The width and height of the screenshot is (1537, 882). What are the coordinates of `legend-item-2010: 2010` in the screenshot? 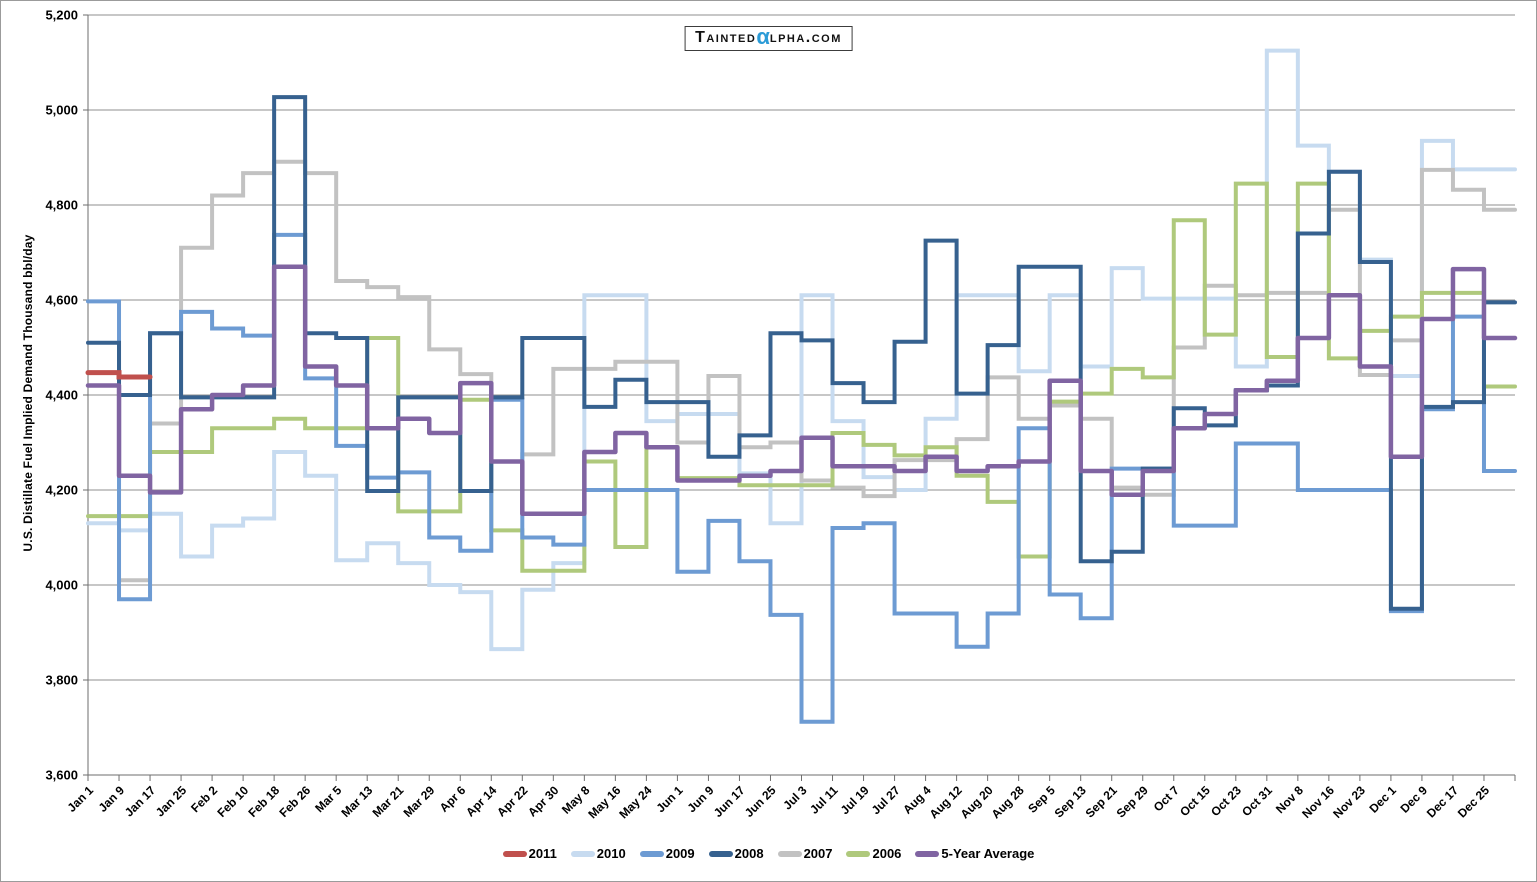 It's located at (598, 853).